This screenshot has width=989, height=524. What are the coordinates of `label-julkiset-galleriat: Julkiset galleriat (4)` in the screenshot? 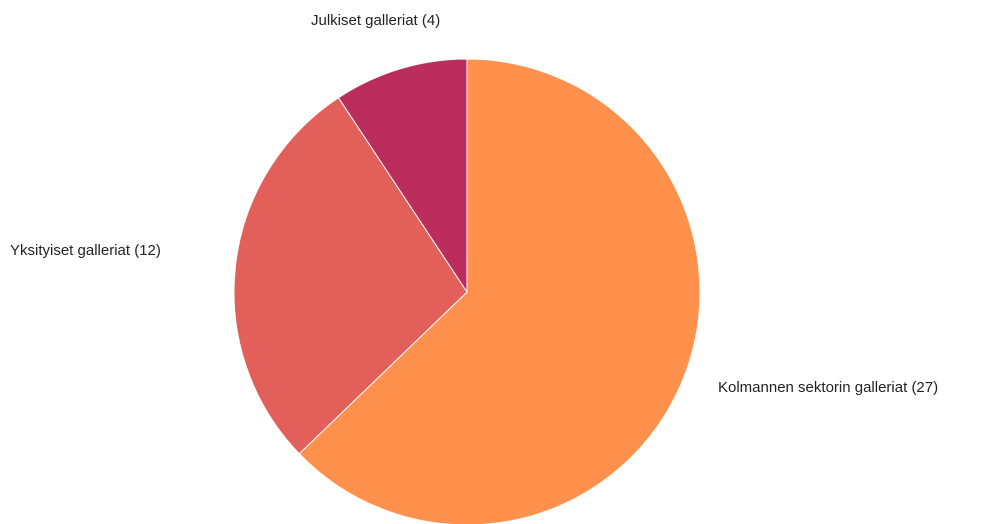 It's located at (375, 20).